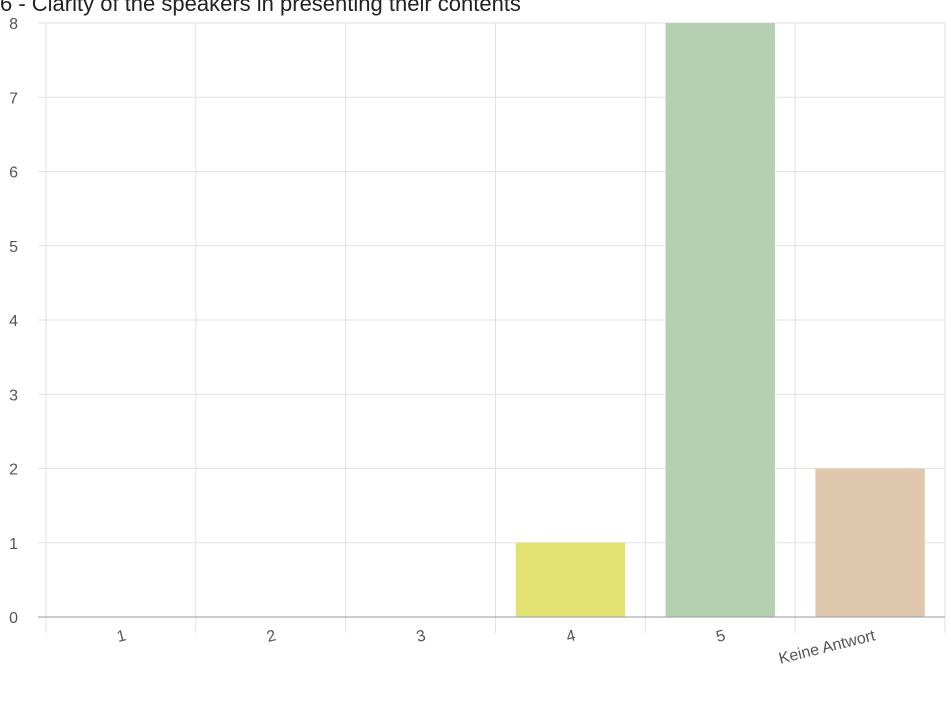 The width and height of the screenshot is (951, 704). I want to click on y-tick-label: 5, so click(13, 247).